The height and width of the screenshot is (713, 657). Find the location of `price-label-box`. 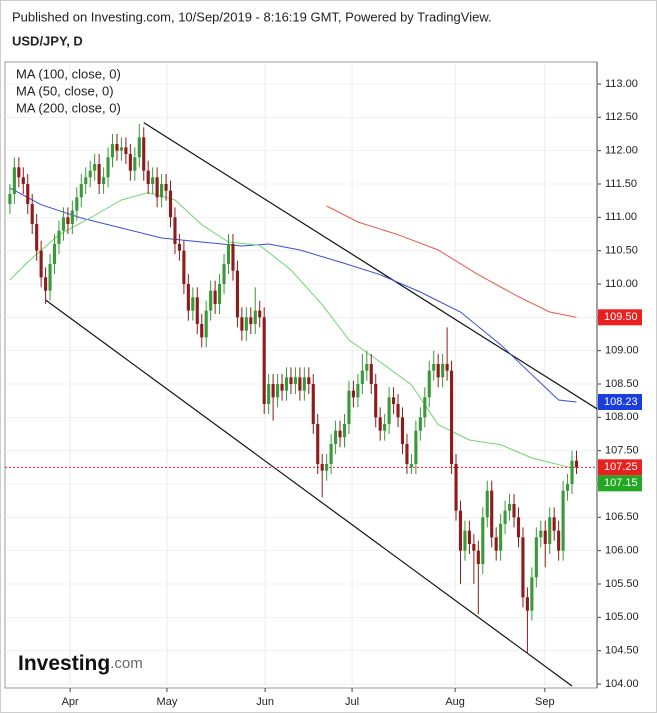

price-label-box is located at coordinates (620, 483).